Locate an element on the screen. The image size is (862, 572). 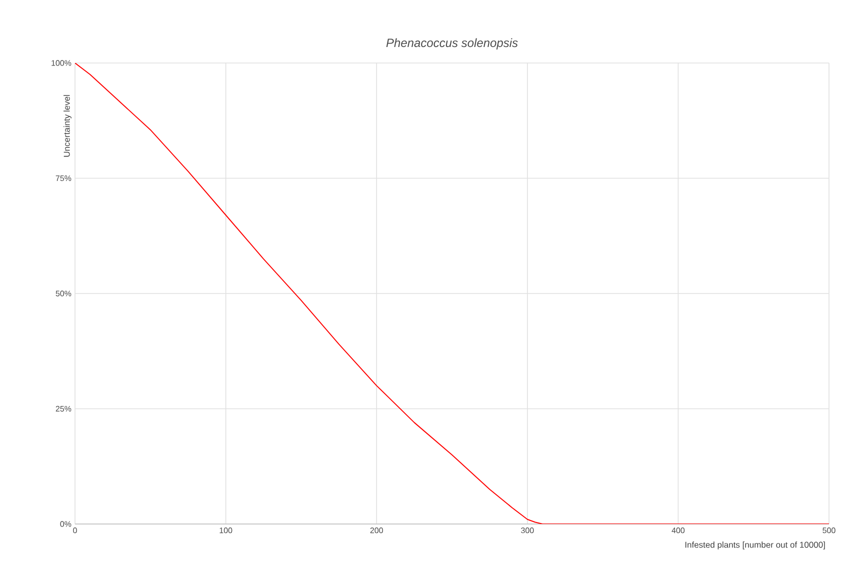
x-tick-label: 100 is located at coordinates (226, 531).